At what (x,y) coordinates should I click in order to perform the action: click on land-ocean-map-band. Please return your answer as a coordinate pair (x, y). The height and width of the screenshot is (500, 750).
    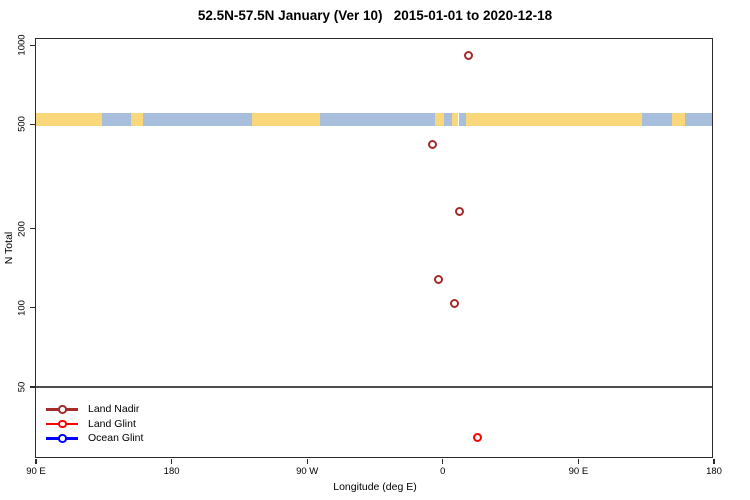
    Looking at the image, I should click on (374, 119).